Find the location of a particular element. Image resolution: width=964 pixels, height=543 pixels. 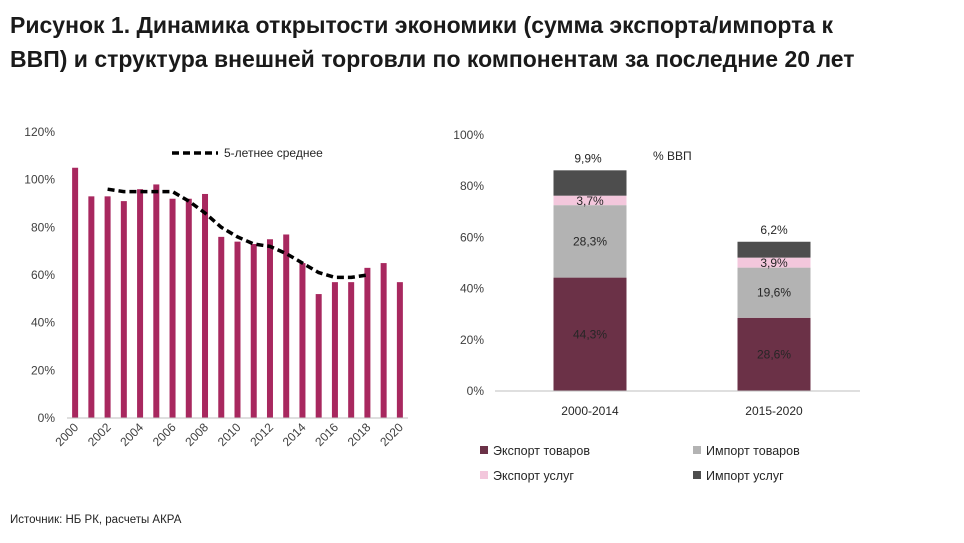

data-label: 28,6% is located at coordinates (774, 354).